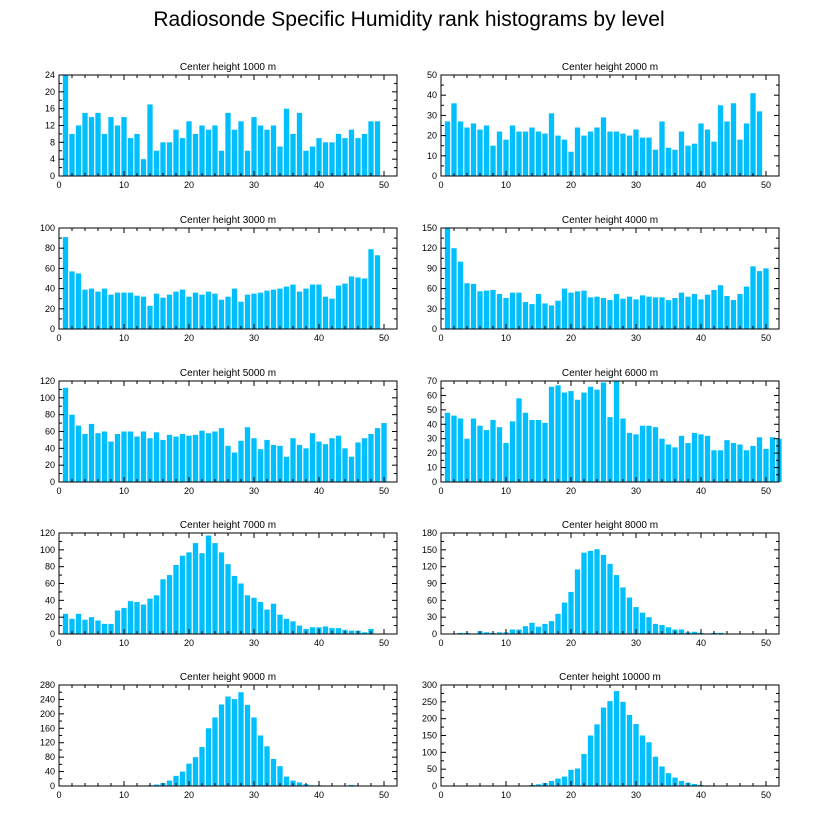 The height and width of the screenshot is (824, 818). What do you see at coordinates (47, 728) in the screenshot?
I see `y-tick-label: 160` at bounding box center [47, 728].